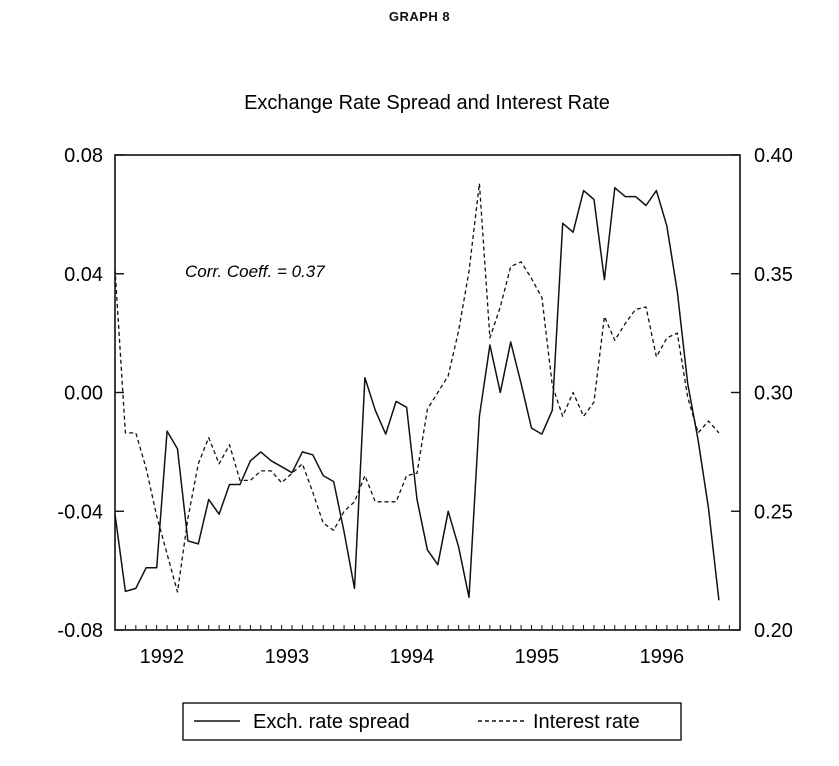 This screenshot has width=839, height=766. Describe the element at coordinates (331, 722) in the screenshot. I see `legend-label-exch-rate-spread: Exch. rate spread` at that location.